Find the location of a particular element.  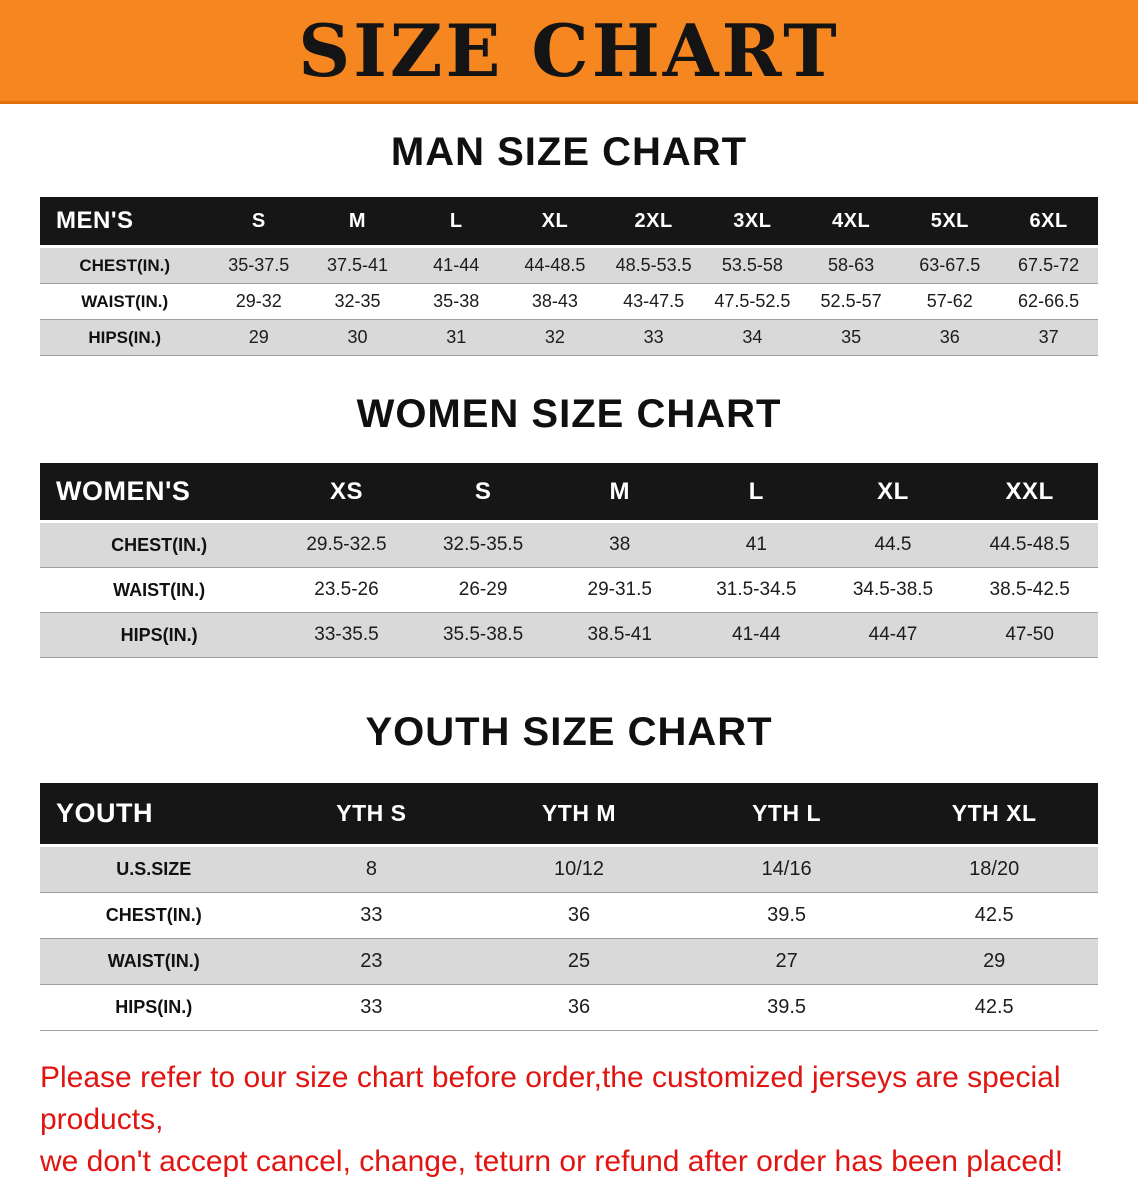

size-cell: 35 is located at coordinates (851, 337).